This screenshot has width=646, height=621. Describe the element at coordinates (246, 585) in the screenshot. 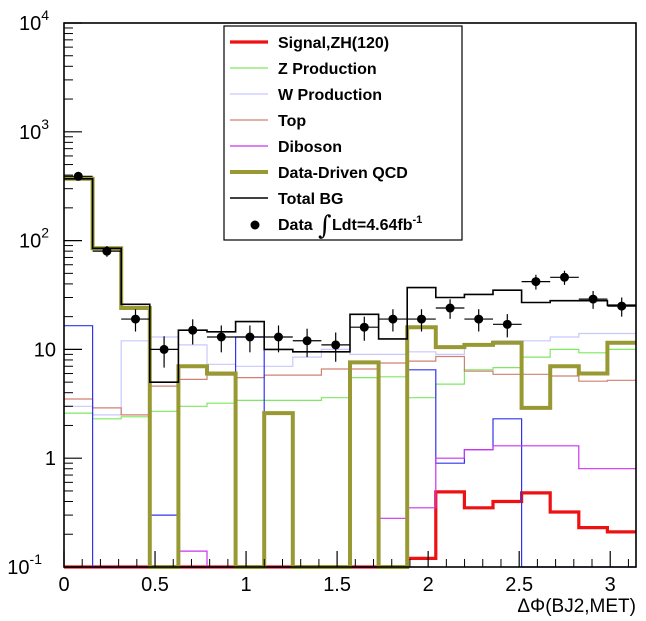

I see `x-tick-label: 1` at that location.